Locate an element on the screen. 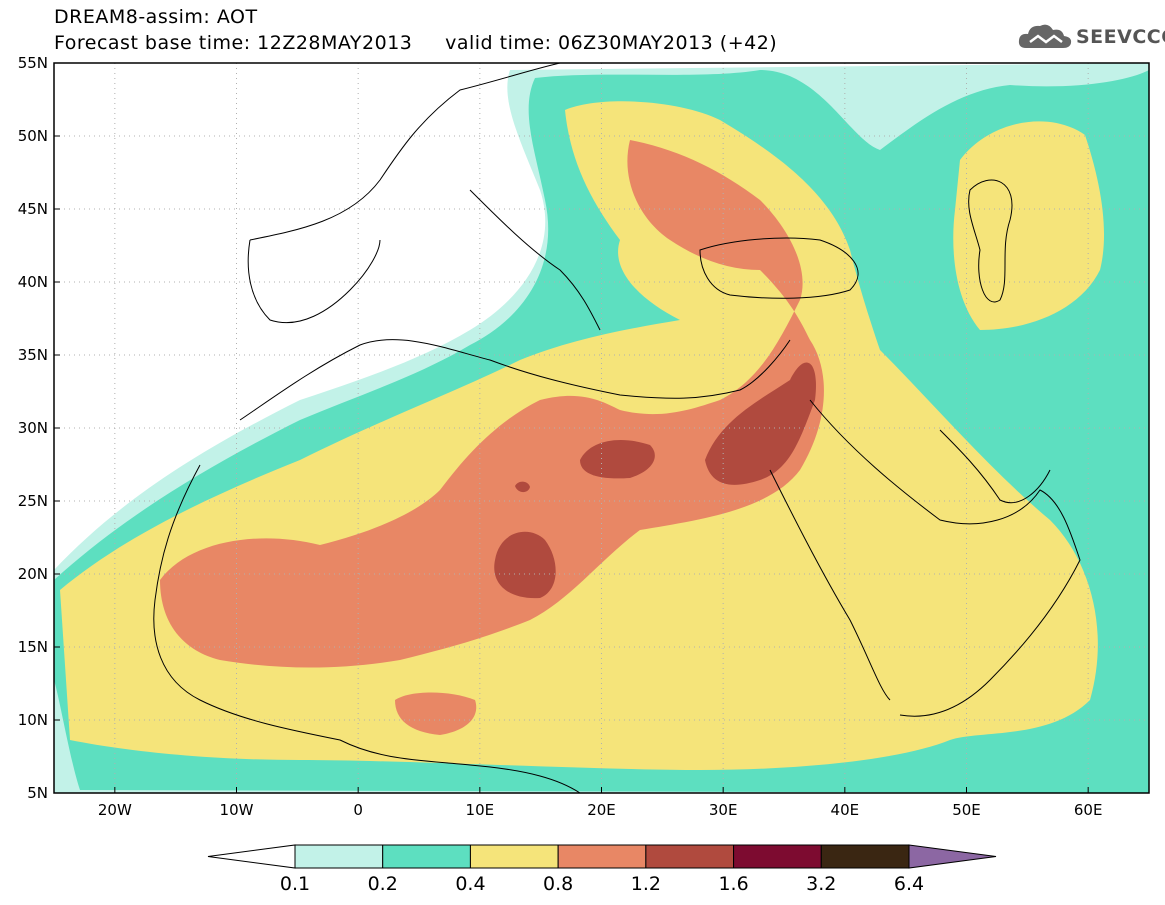  lon-tick-label: 10E is located at coordinates (480, 810).